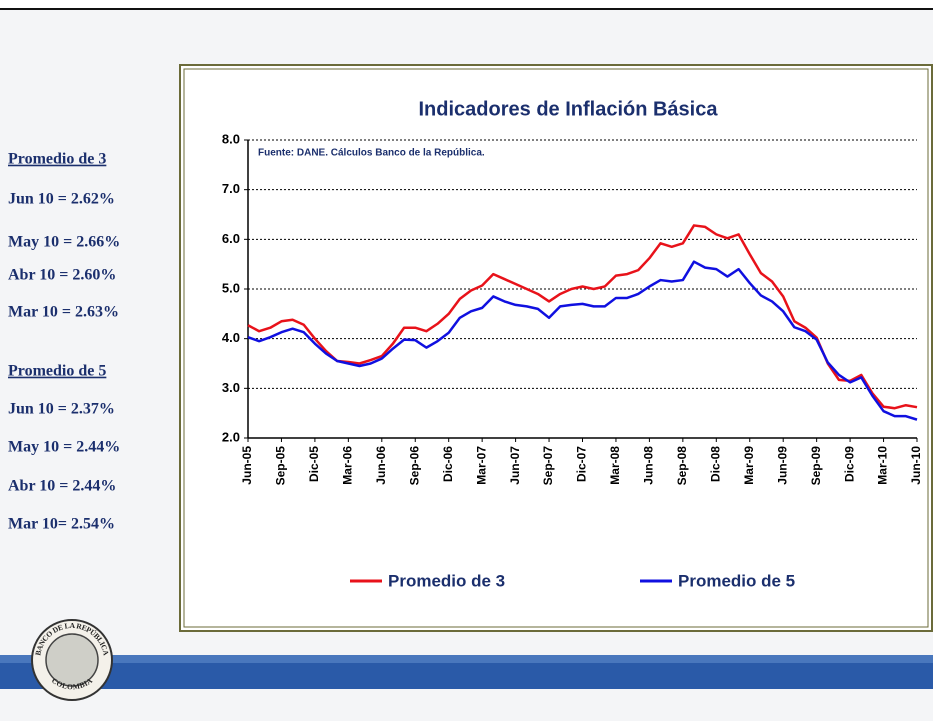 The width and height of the screenshot is (933, 721). Describe the element at coordinates (61, 524) in the screenshot. I see `sidebar-item: Mar 10= 2.54%` at that location.